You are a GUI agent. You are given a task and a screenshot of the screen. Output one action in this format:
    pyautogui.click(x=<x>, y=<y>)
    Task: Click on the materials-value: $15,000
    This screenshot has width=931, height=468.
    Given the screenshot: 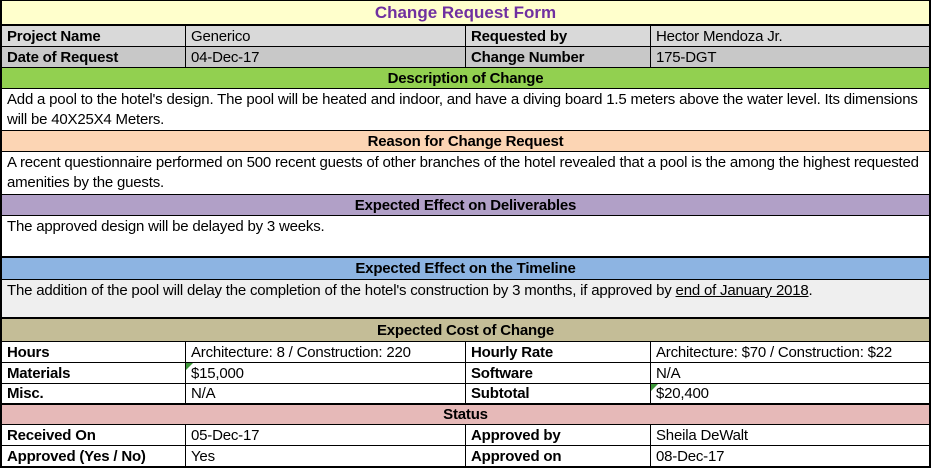 What is the action you would take?
    pyautogui.click(x=326, y=373)
    